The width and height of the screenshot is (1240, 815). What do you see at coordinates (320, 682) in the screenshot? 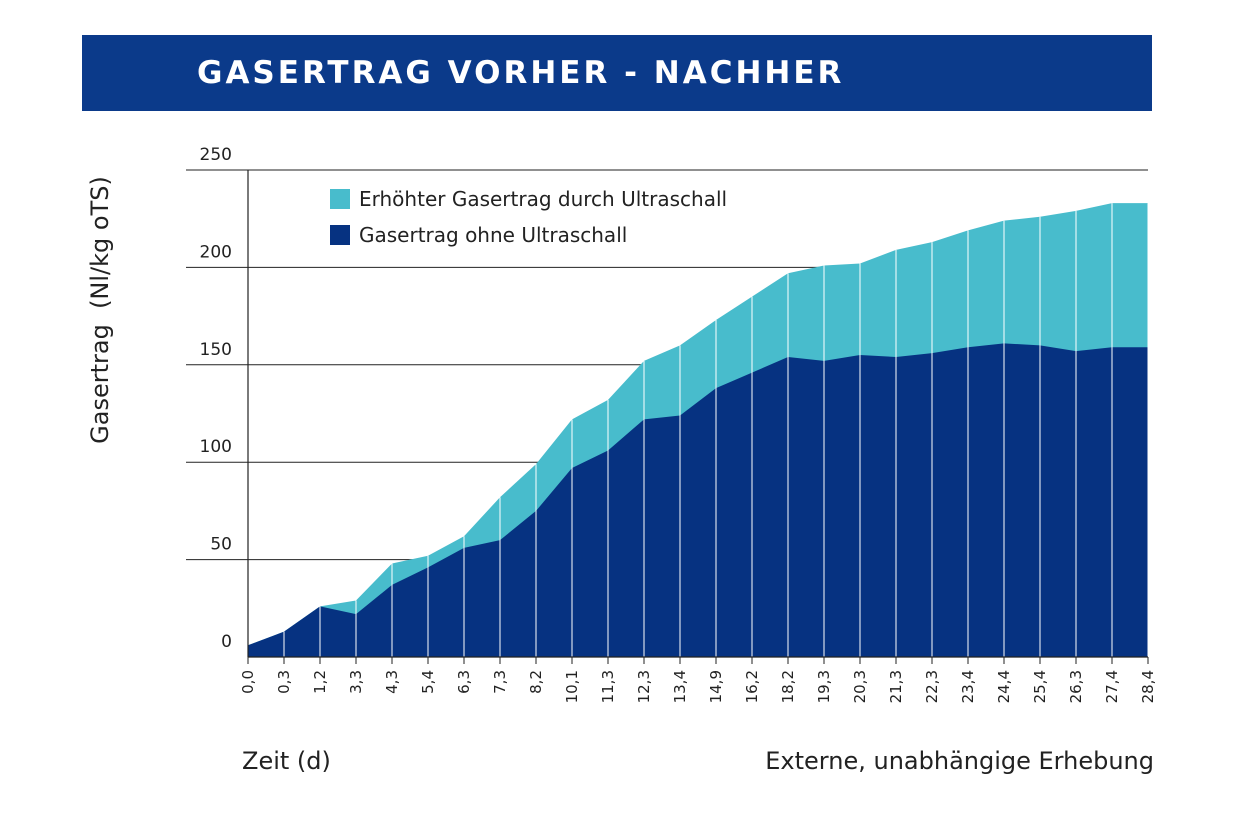
I see `x-tick-label: 1,2` at bounding box center [320, 682].